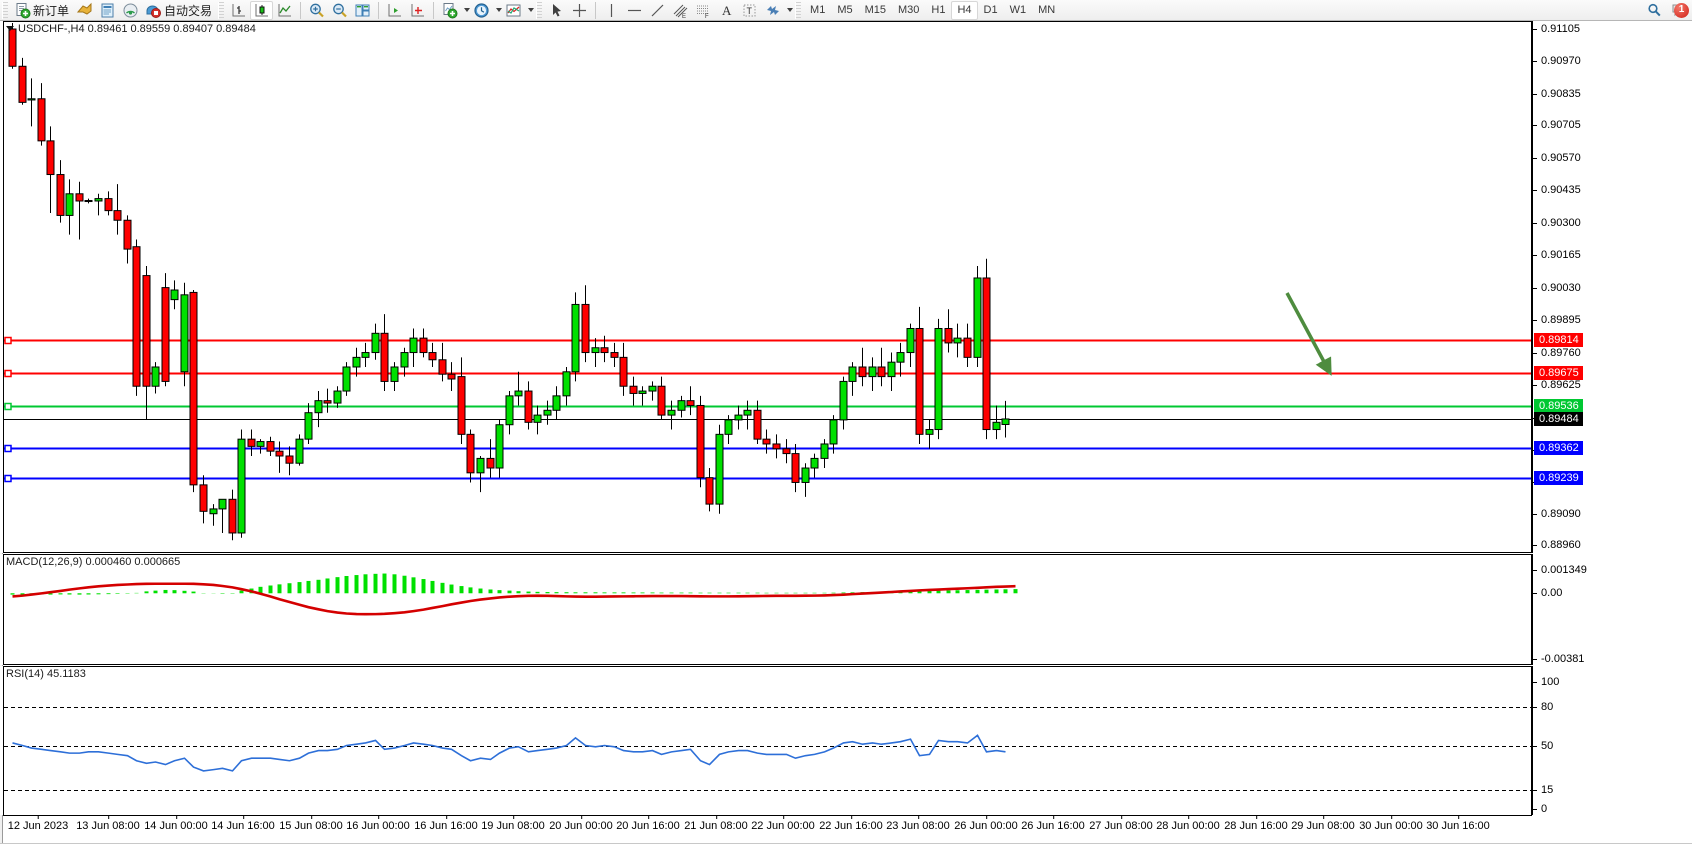 Image resolution: width=1692 pixels, height=844 pixels. What do you see at coordinates (1558, 448) in the screenshot?
I see `price-level-tag: 0.89362` at bounding box center [1558, 448].